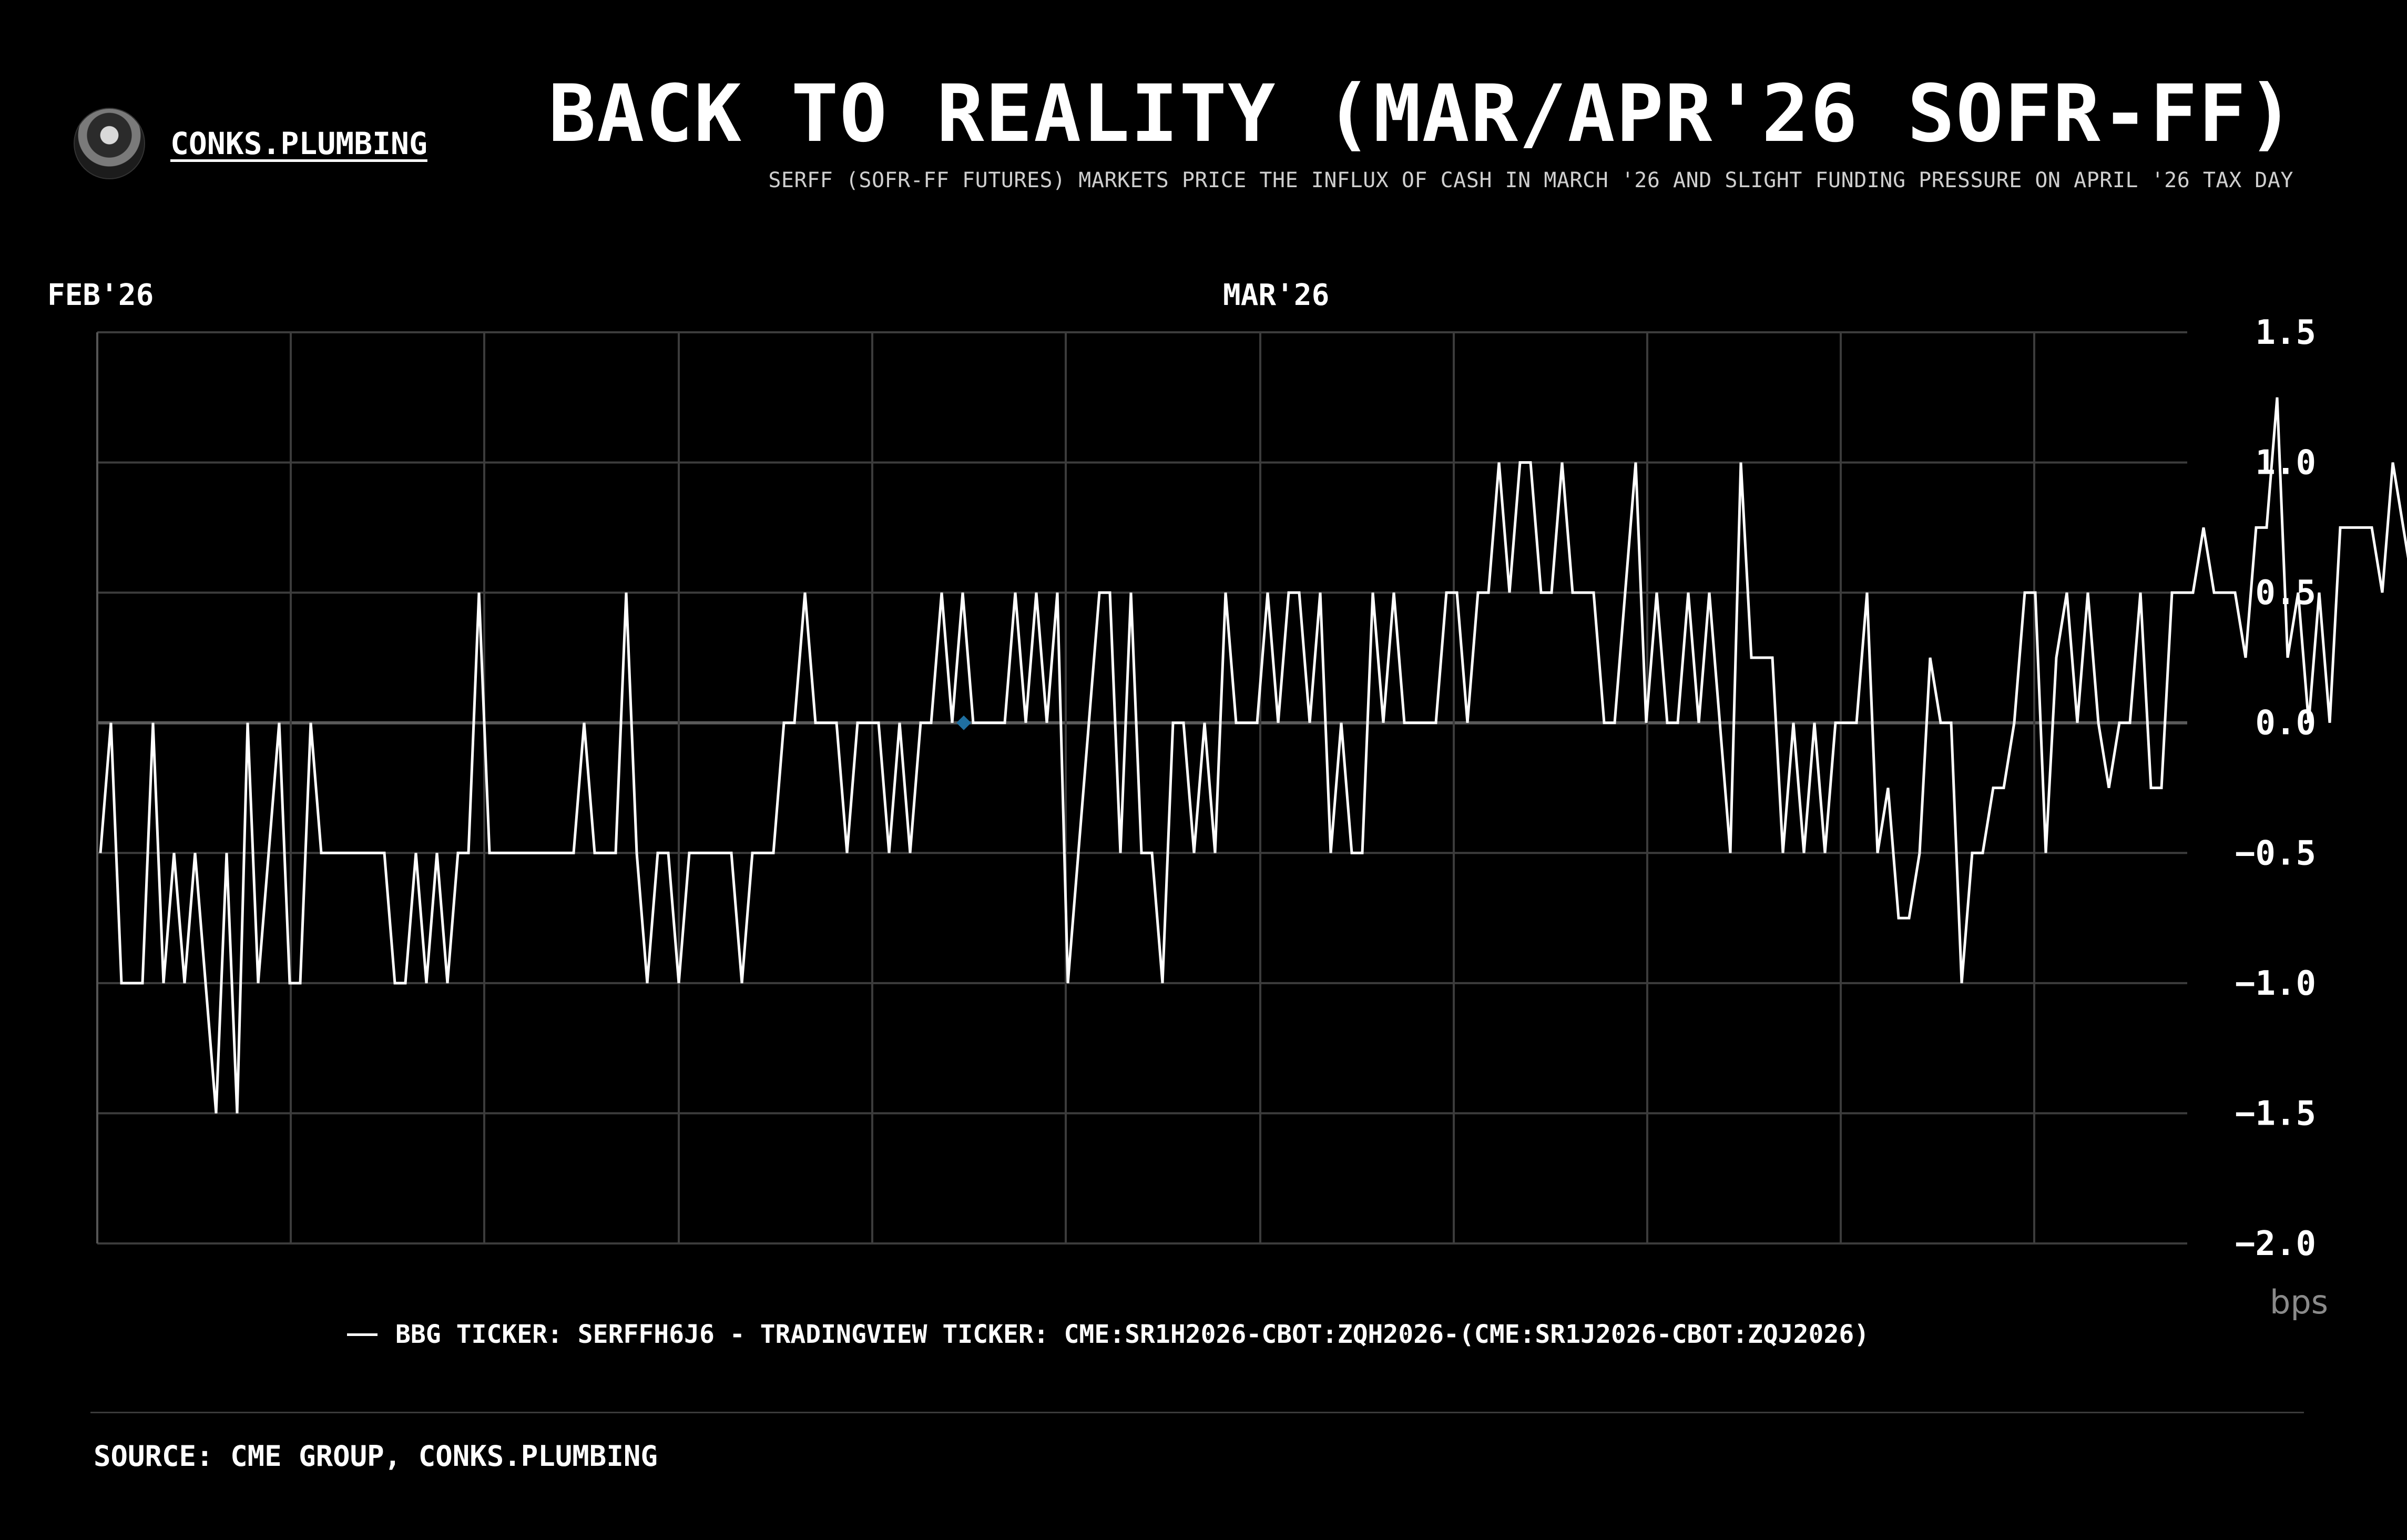 The image size is (2407, 1540). I want to click on source-note: SOURCE: CME GROUP, CONKS.PLUMBING, so click(376, 1457).